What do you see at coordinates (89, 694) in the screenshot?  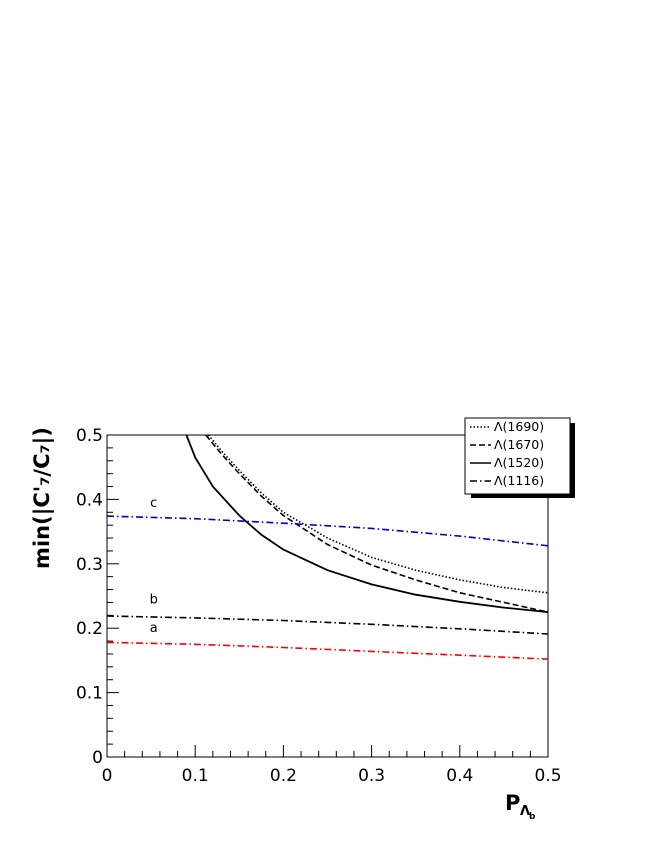 I see `y-tick-label: 0.1` at bounding box center [89, 694].